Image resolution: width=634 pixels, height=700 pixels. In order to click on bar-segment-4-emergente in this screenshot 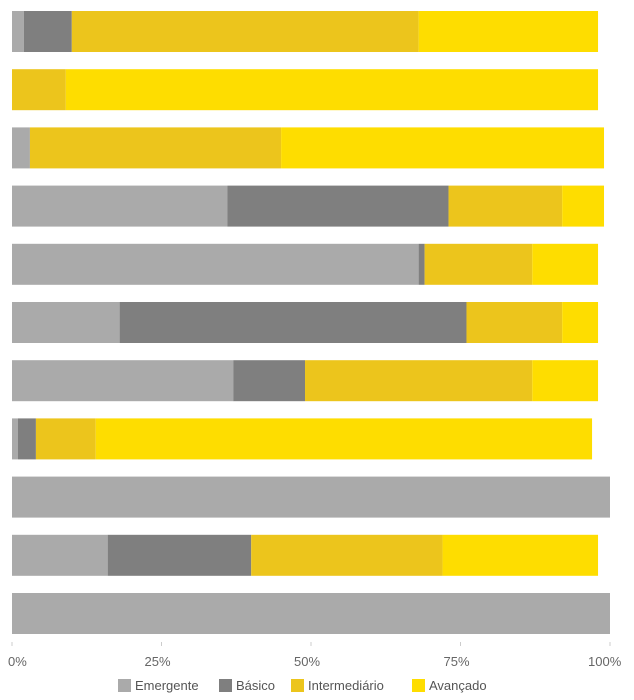, I will do `click(120, 206)`.